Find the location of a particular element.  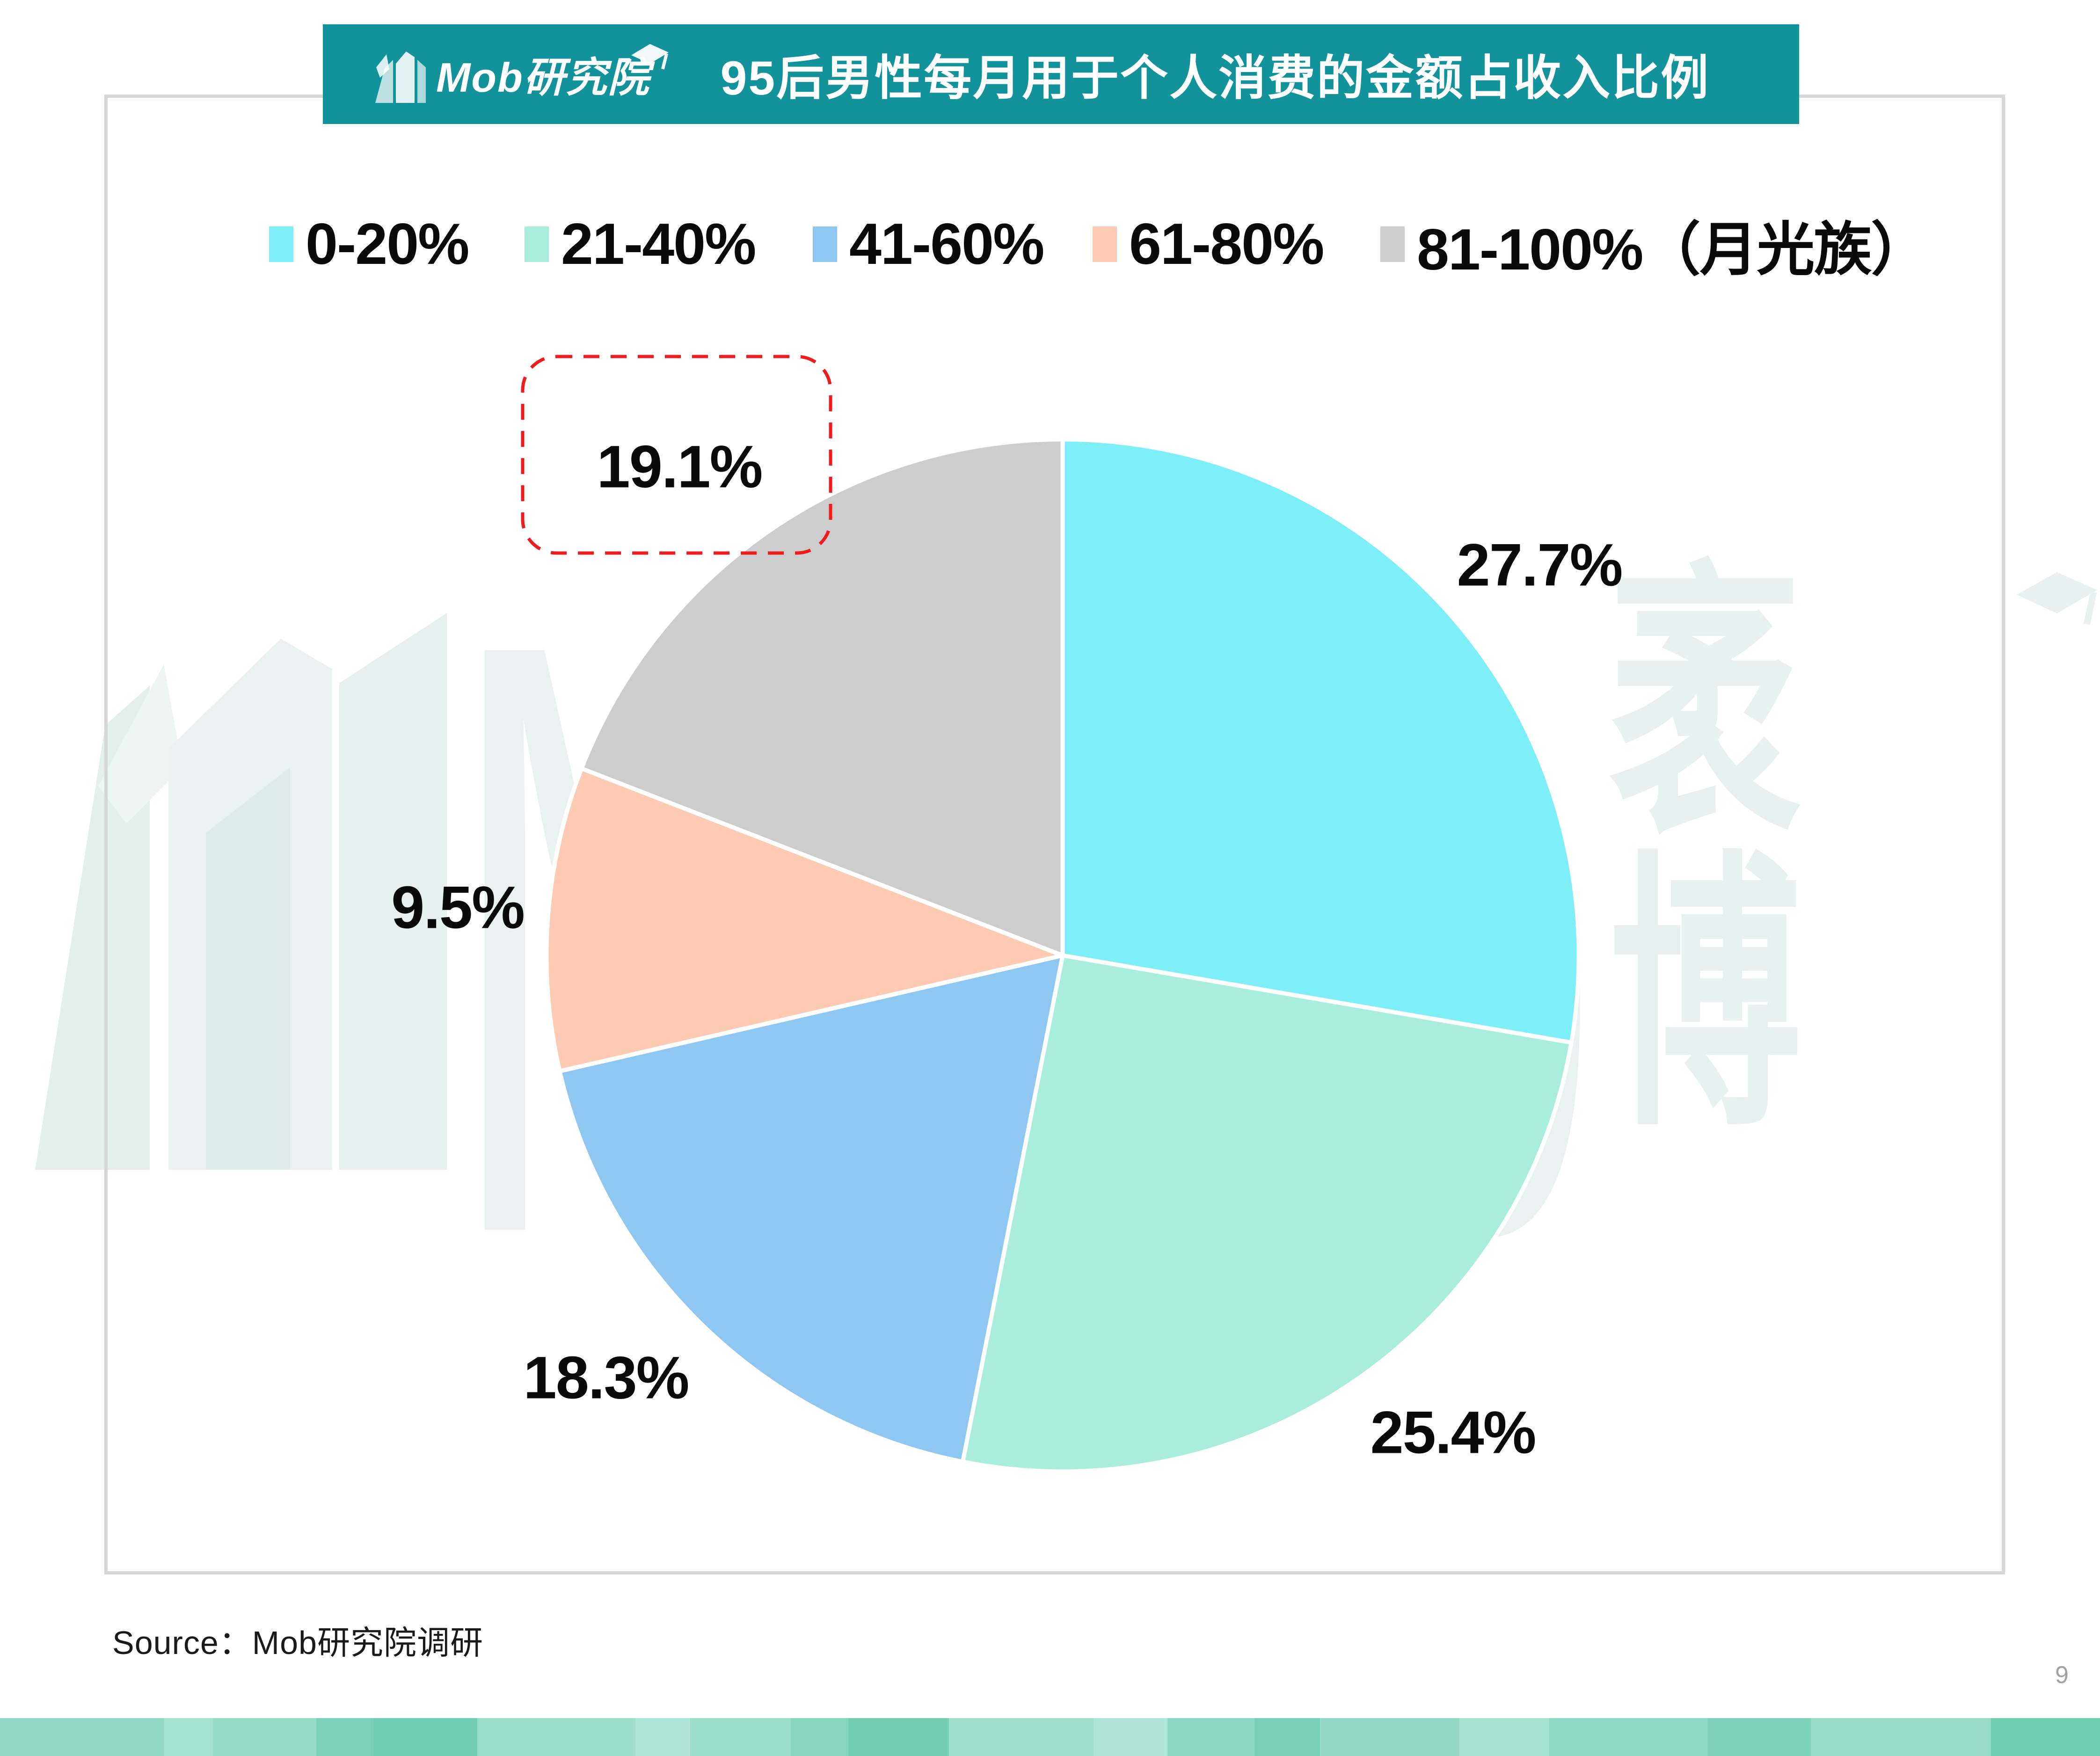

building-icon is located at coordinates (400, 74).